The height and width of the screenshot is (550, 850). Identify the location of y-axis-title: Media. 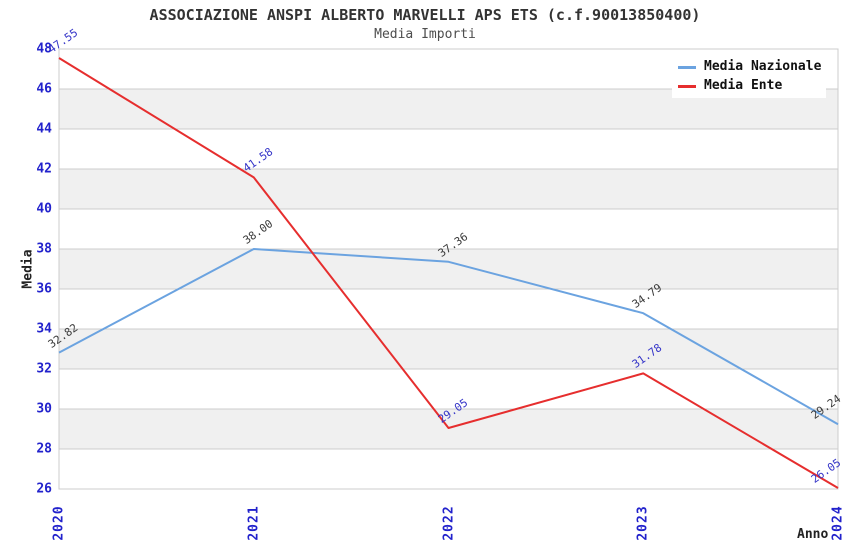
(28, 269).